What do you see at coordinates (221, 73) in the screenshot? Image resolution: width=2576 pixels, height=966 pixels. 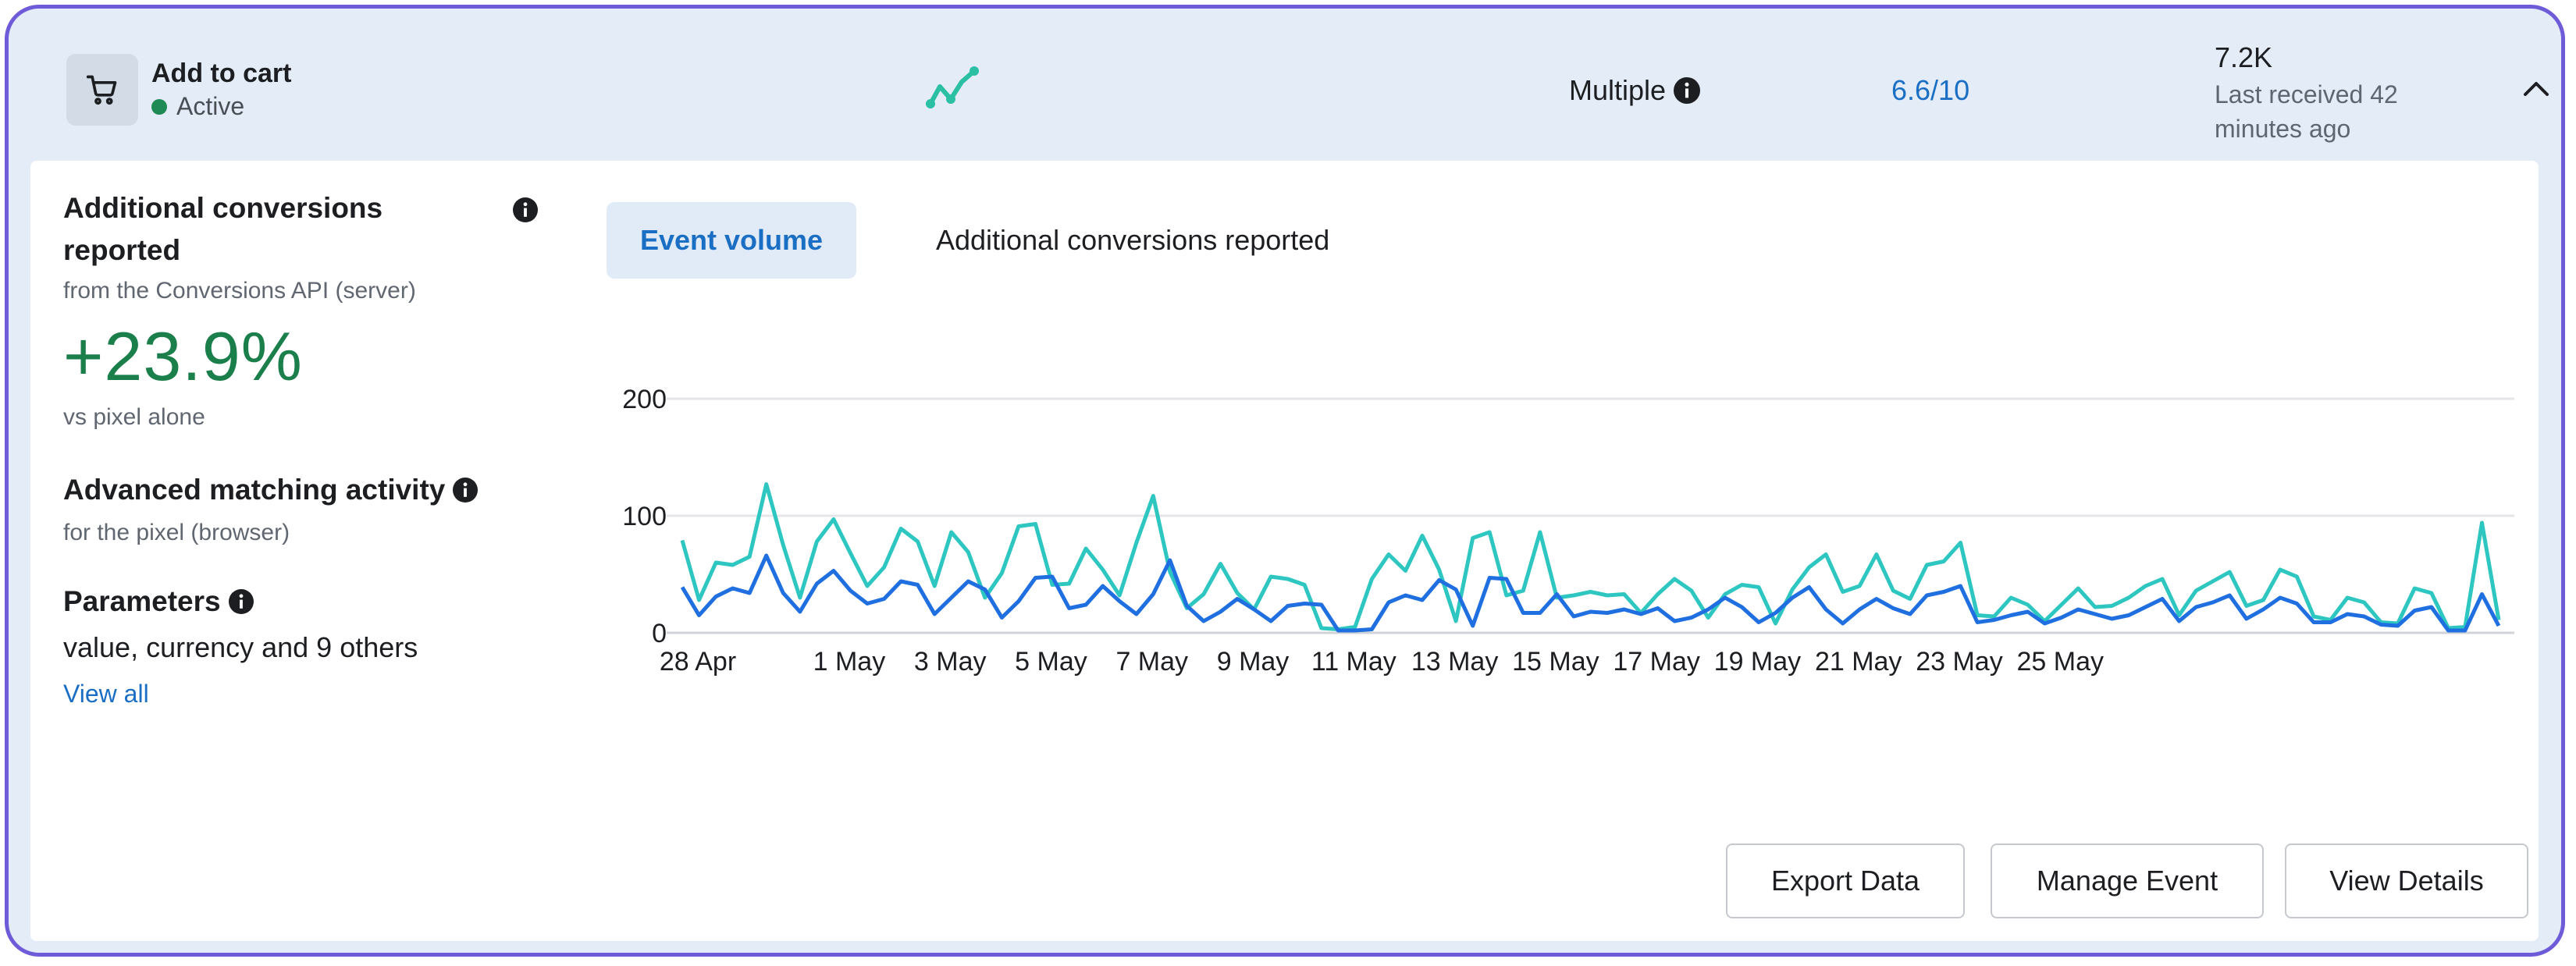 I see `event-name: Add to cart` at bounding box center [221, 73].